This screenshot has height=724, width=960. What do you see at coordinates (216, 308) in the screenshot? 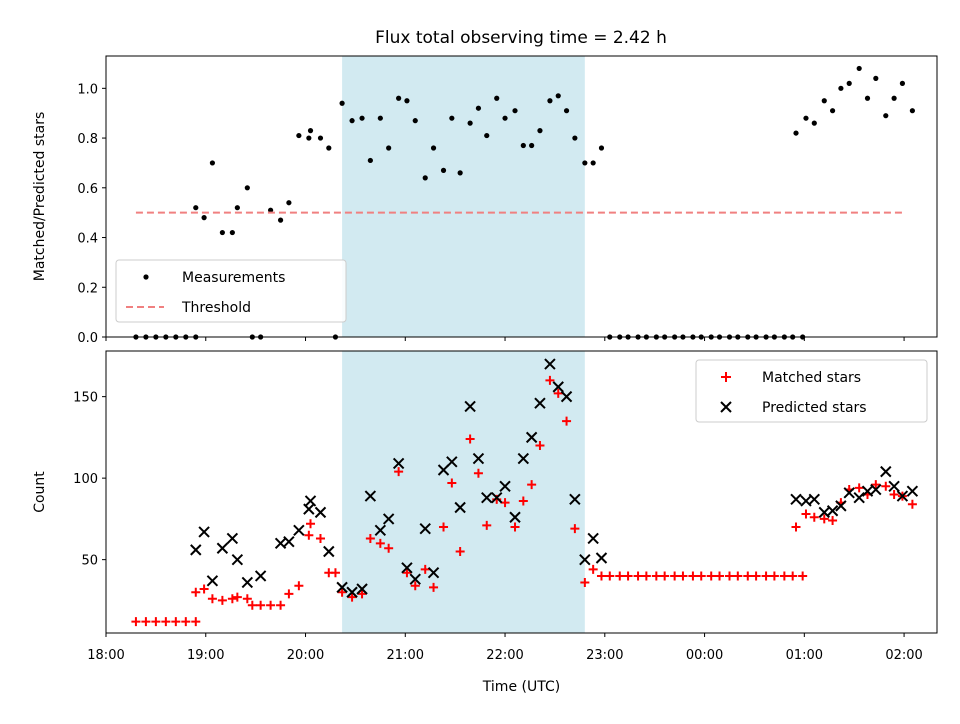
I see `legend-entry-label: Threshold` at bounding box center [216, 308].